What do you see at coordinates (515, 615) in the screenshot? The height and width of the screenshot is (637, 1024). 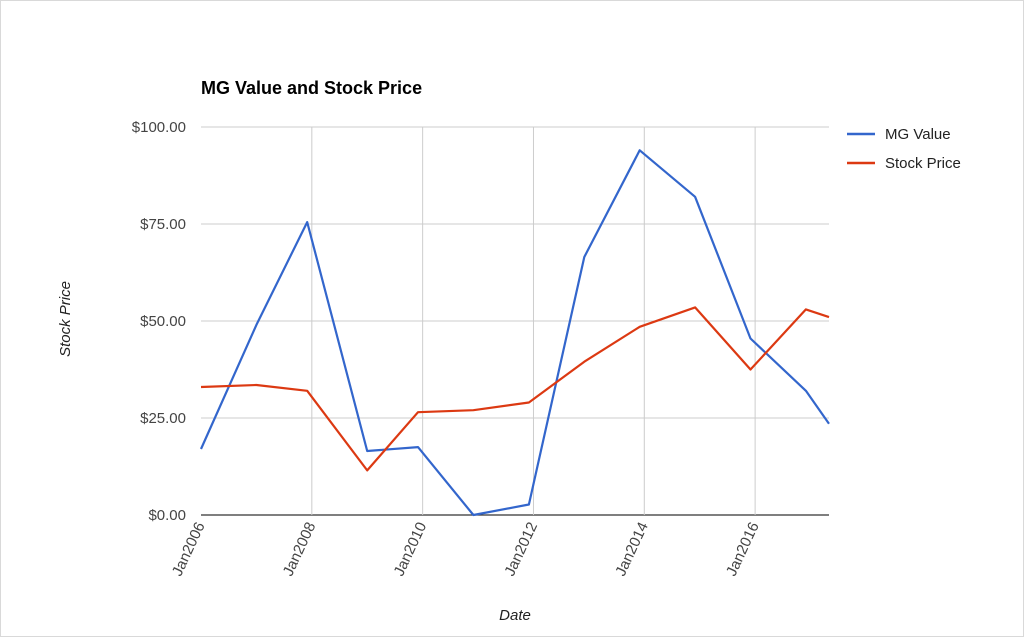 I see `x-axis-label: Date` at bounding box center [515, 615].